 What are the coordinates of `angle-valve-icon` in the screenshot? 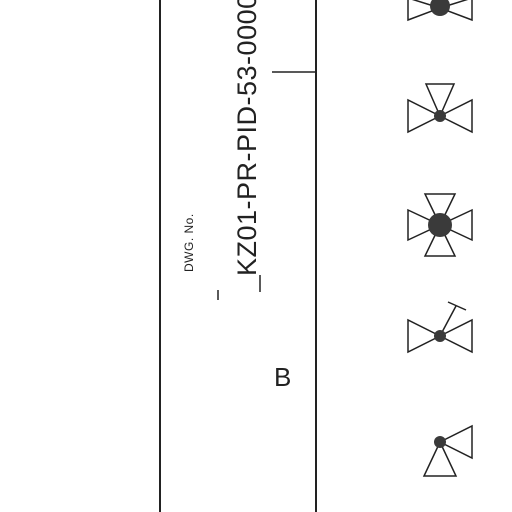 It's located at (447, 450).